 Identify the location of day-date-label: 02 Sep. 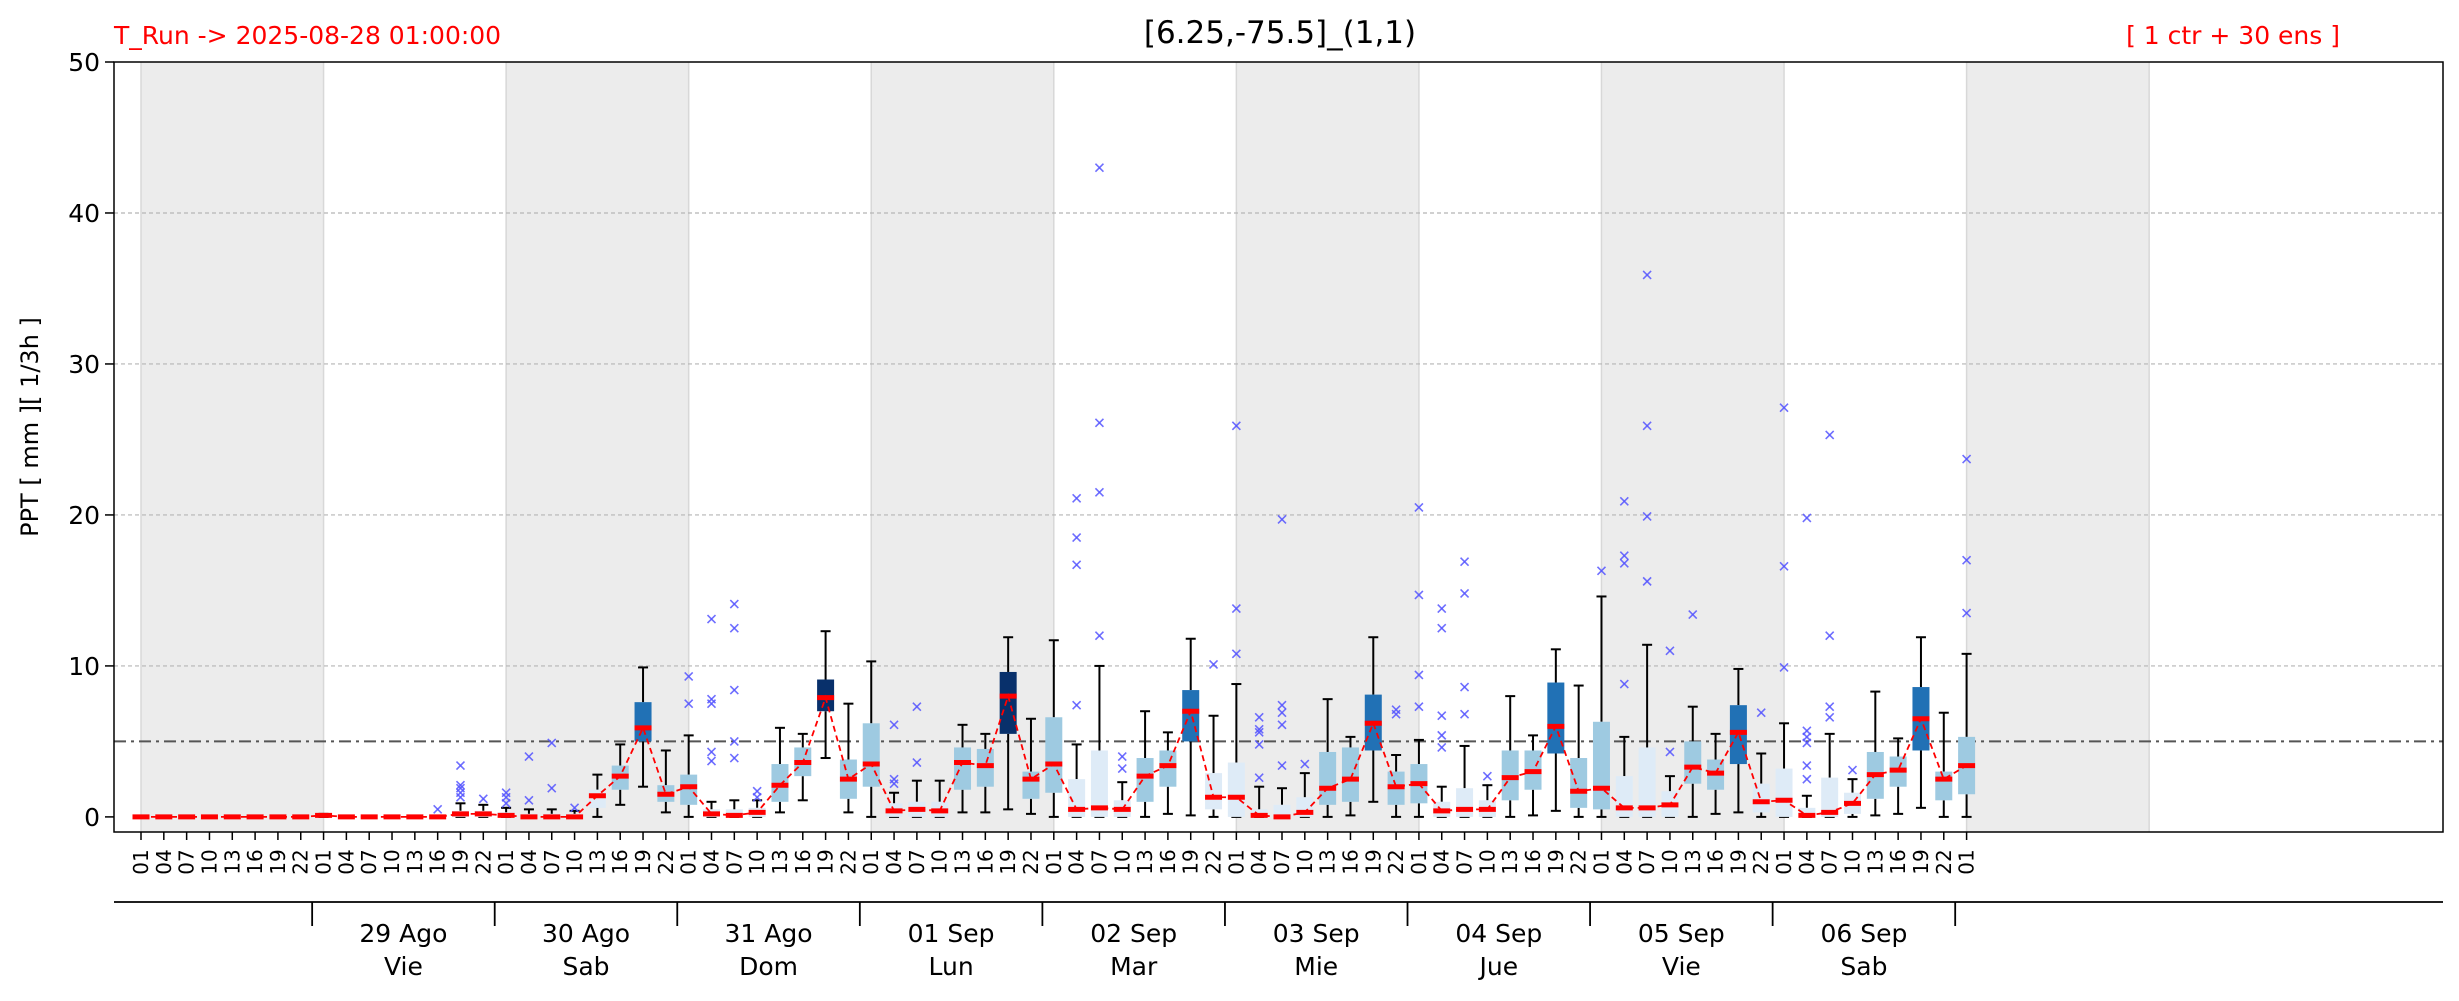
(1133, 933).